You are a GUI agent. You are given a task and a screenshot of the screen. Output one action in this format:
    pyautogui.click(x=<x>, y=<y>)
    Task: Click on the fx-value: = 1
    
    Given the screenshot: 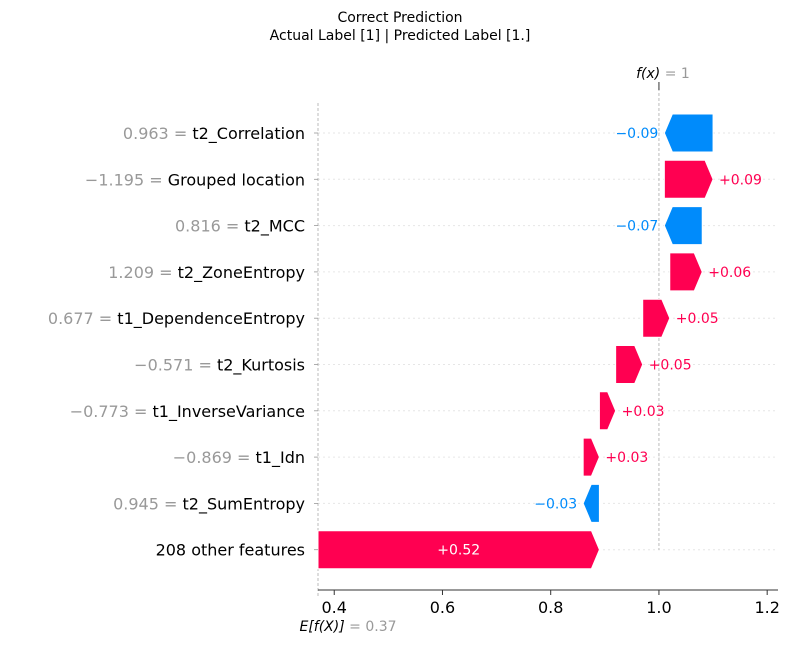 What is the action you would take?
    pyautogui.click(x=677, y=74)
    